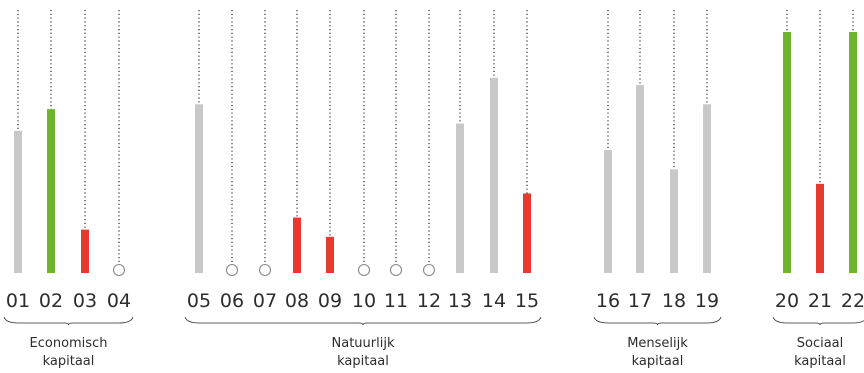 This screenshot has height=373, width=864. Describe the element at coordinates (330, 301) in the screenshot. I see `tick-label-09: 09` at that location.